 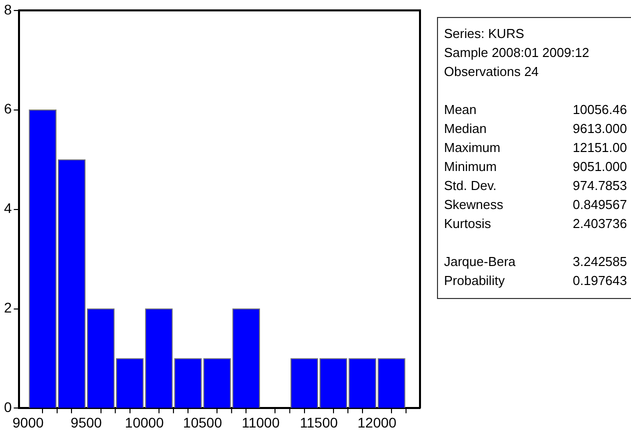 What do you see at coordinates (377, 422) in the screenshot?
I see `x-tick-label: 12000` at bounding box center [377, 422].